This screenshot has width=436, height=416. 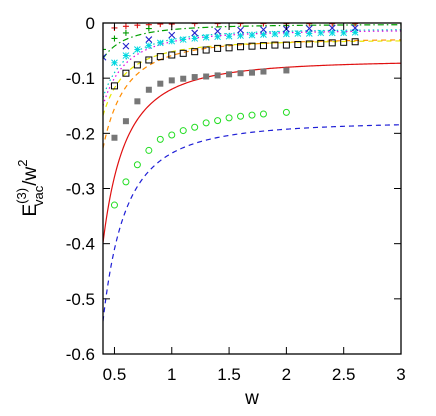 I want to click on y-axis-title: E(3) vac/w2, so click(x=30, y=187).